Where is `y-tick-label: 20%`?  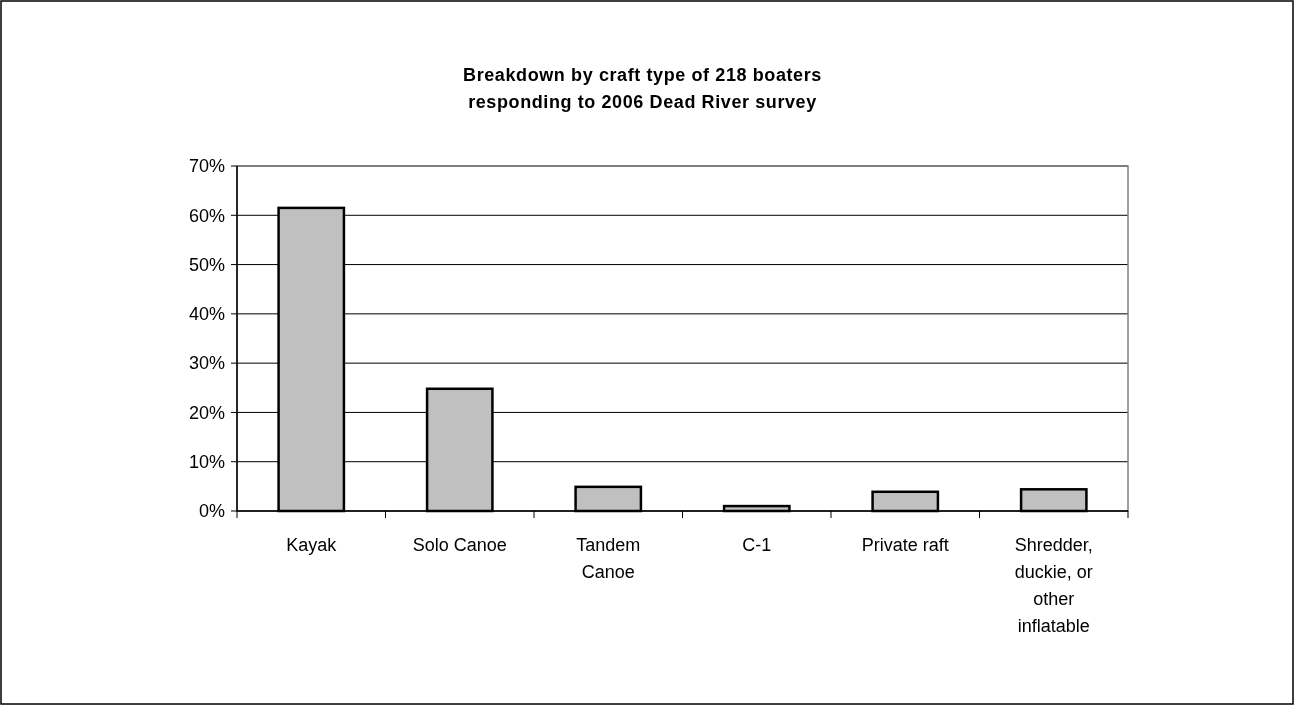 y-tick-label: 20% is located at coordinates (206, 412).